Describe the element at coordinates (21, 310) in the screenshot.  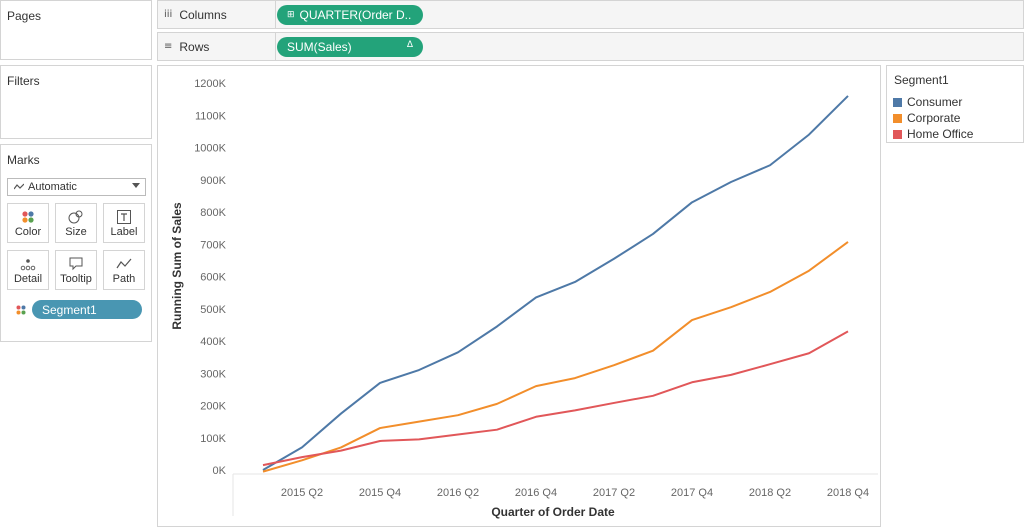
I see `segment-color-icon` at that location.